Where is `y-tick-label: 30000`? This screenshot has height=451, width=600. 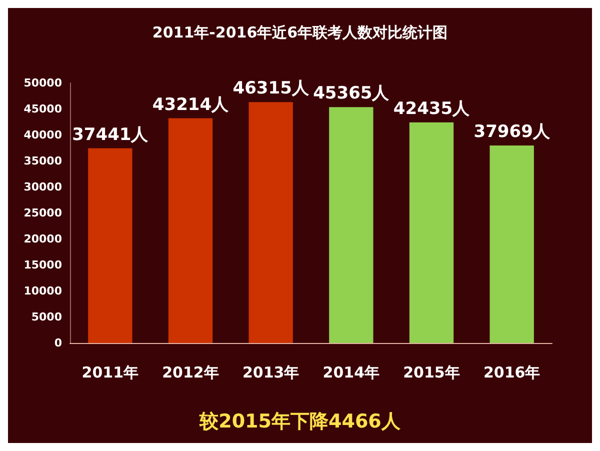 y-tick-label: 30000 is located at coordinates (43, 187).